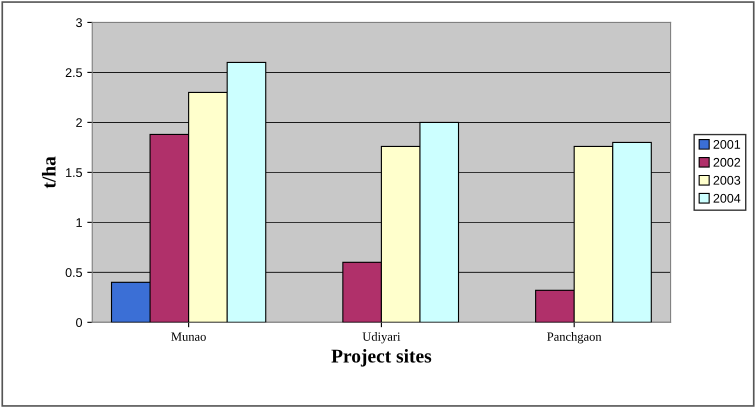 The width and height of the screenshot is (756, 408). I want to click on y-tick-label: 3, so click(79, 23).